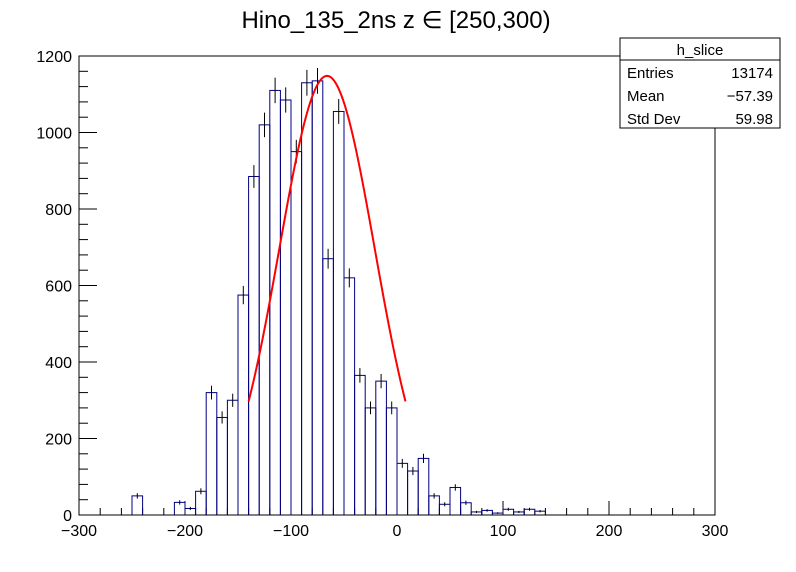 The image size is (796, 572). I want to click on gaussian-fit-curve, so click(327, 238).